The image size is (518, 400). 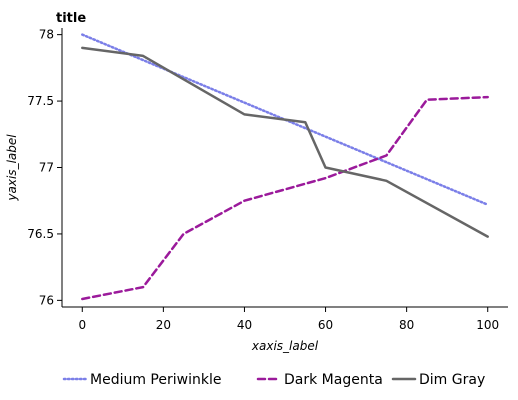 I want to click on y-tick-label: 76.5, so click(x=40, y=234).